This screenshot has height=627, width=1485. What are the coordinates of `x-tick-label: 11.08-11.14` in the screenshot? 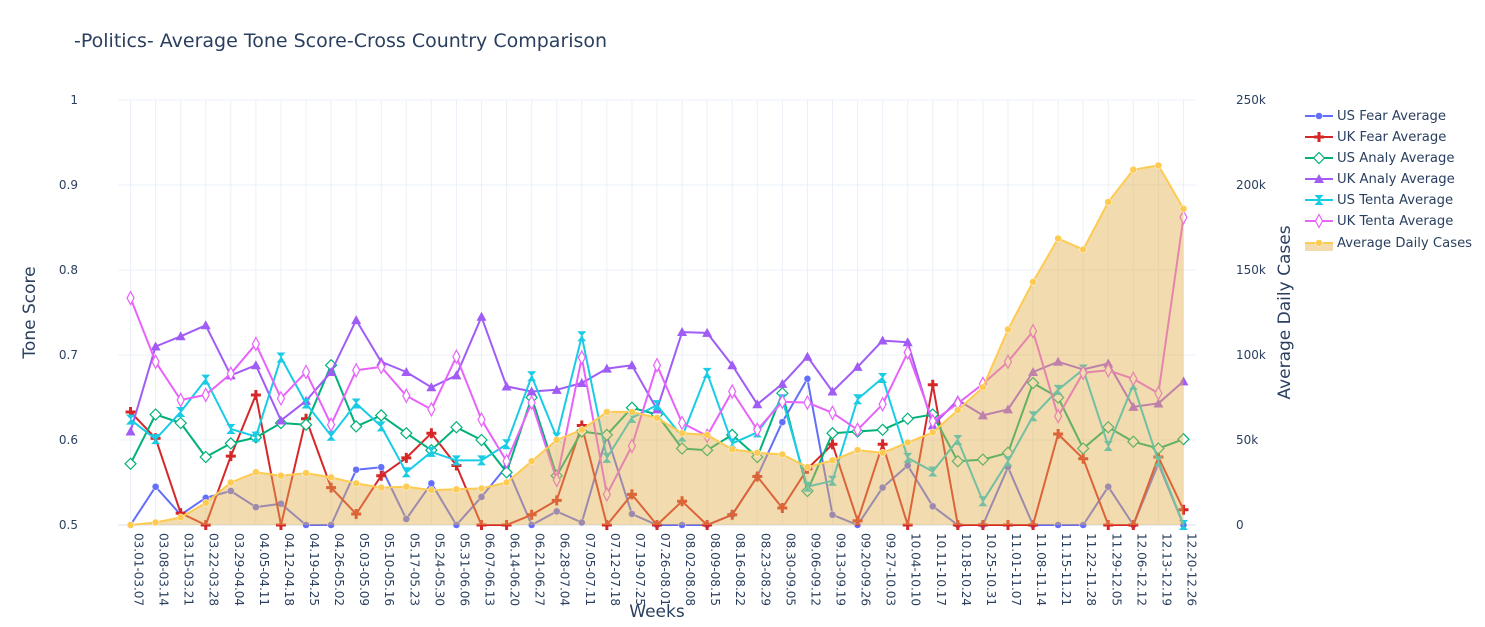 It's located at (1041, 569).